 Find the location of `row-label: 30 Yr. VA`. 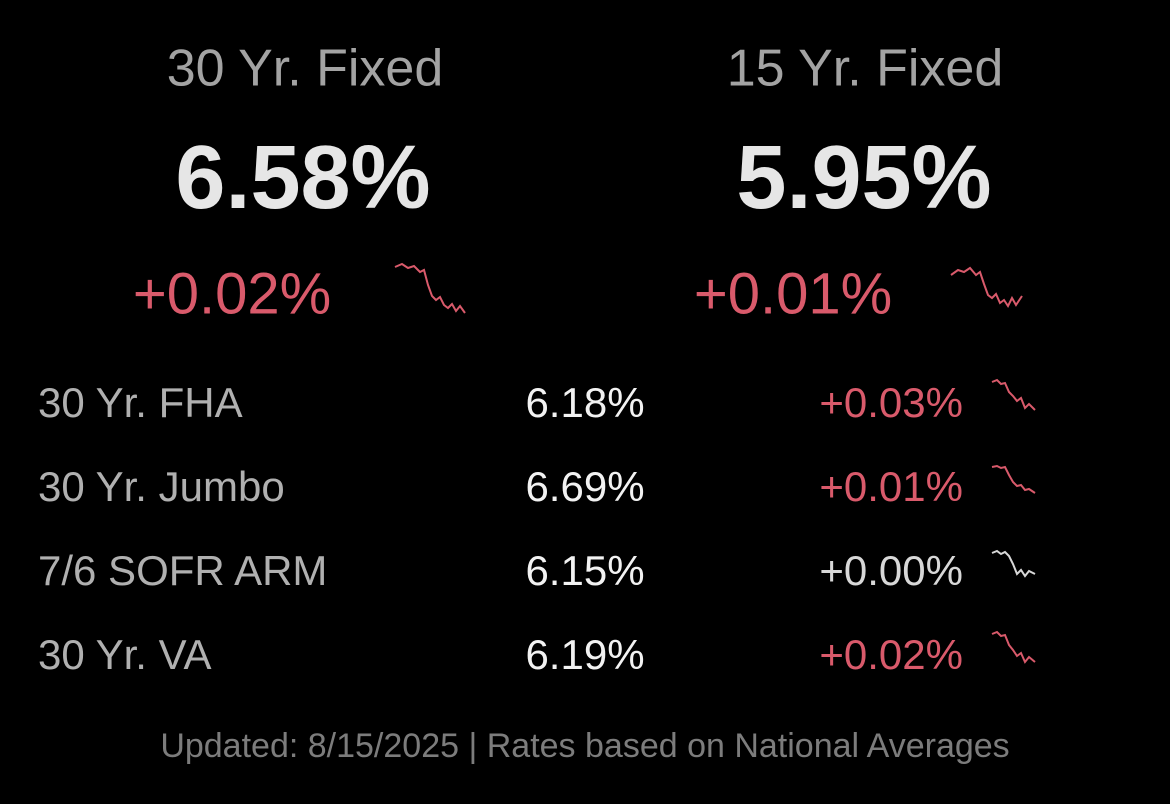

row-label: 30 Yr. VA is located at coordinates (125, 654).